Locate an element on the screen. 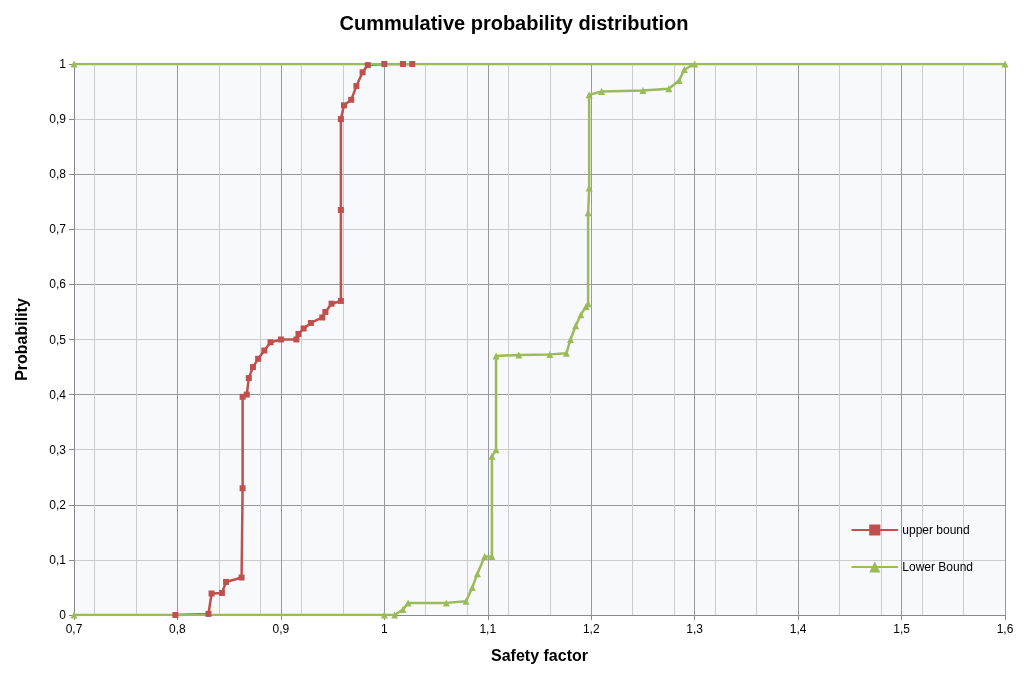 Image resolution: width=1028 pixels, height=673 pixels. x-tick-label: 0,8 is located at coordinates (178, 629).